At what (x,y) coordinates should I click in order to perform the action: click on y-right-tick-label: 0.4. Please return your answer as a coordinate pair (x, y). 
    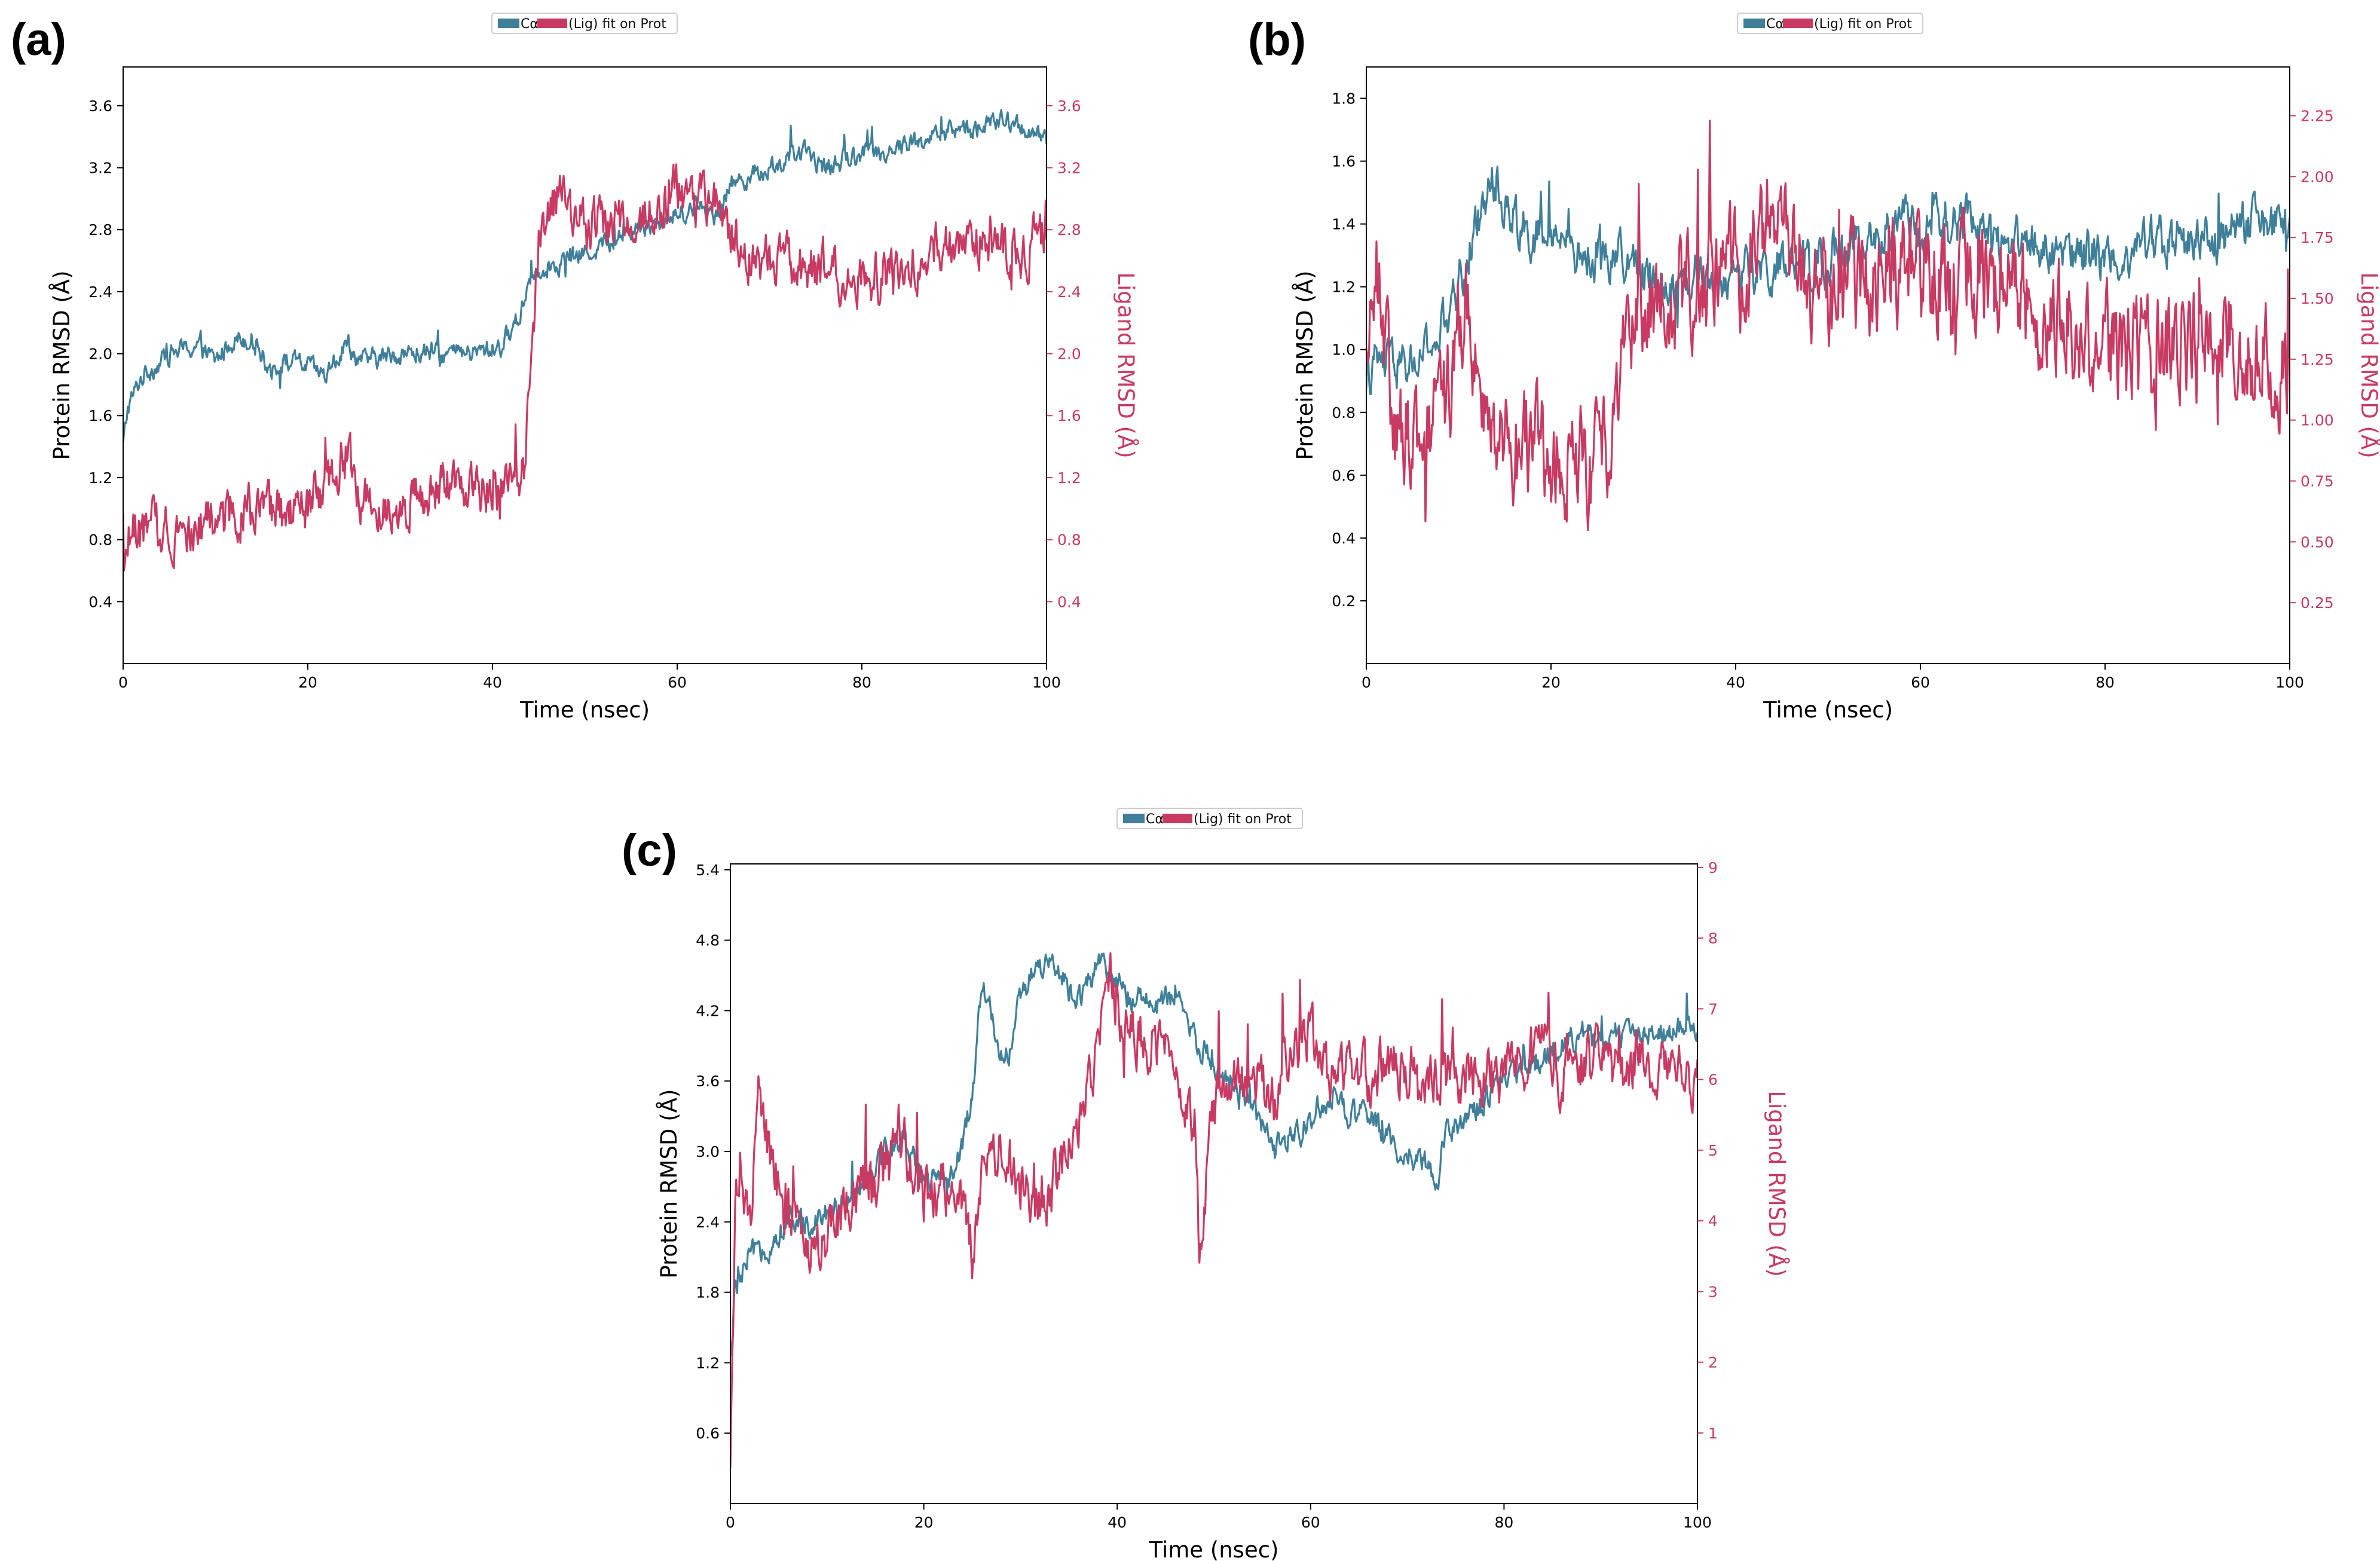
    Looking at the image, I should click on (1069, 601).